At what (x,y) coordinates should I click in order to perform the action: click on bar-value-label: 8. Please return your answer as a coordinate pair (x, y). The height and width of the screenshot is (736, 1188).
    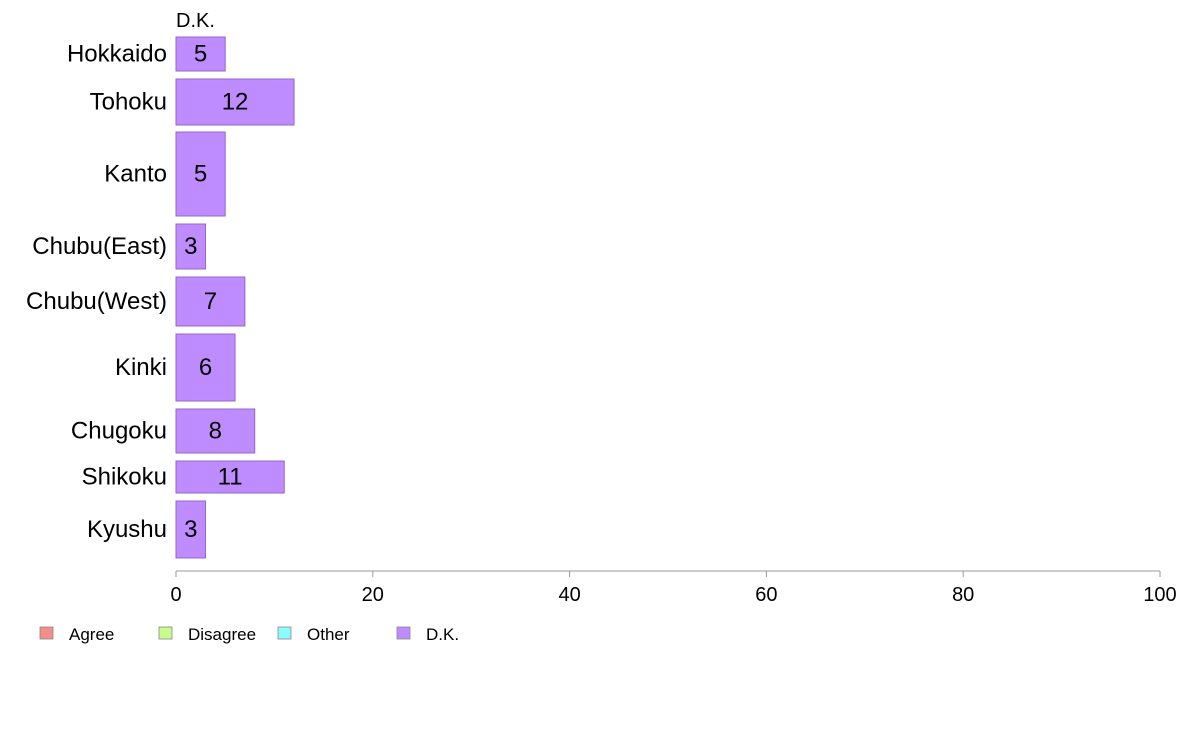
    Looking at the image, I should click on (215, 431).